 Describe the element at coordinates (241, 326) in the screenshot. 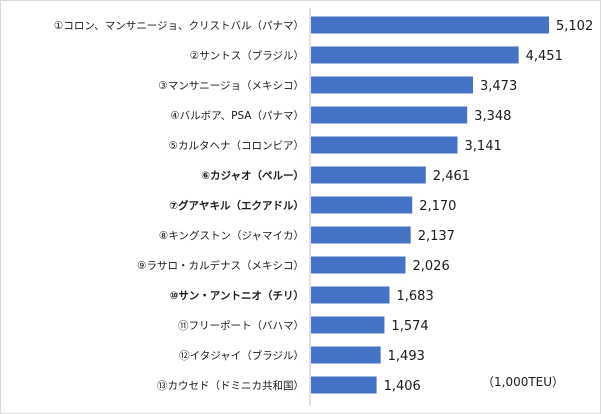

I see `category-label: ⑪フリーポート（バハマ）` at that location.